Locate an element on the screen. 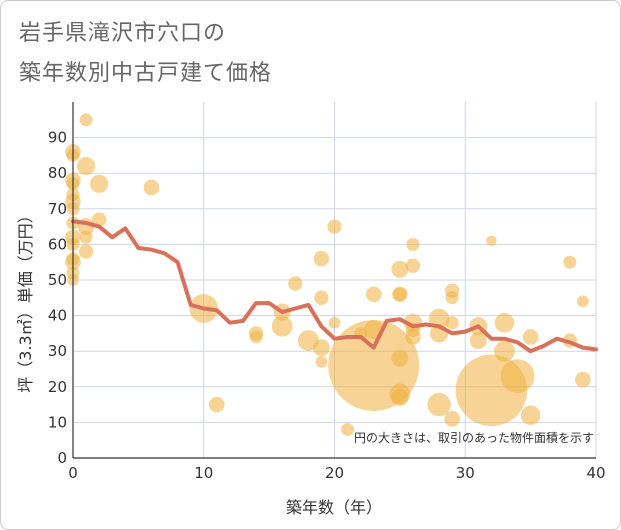 This screenshot has height=530, width=621. x-tick-label: 30 is located at coordinates (465, 473).